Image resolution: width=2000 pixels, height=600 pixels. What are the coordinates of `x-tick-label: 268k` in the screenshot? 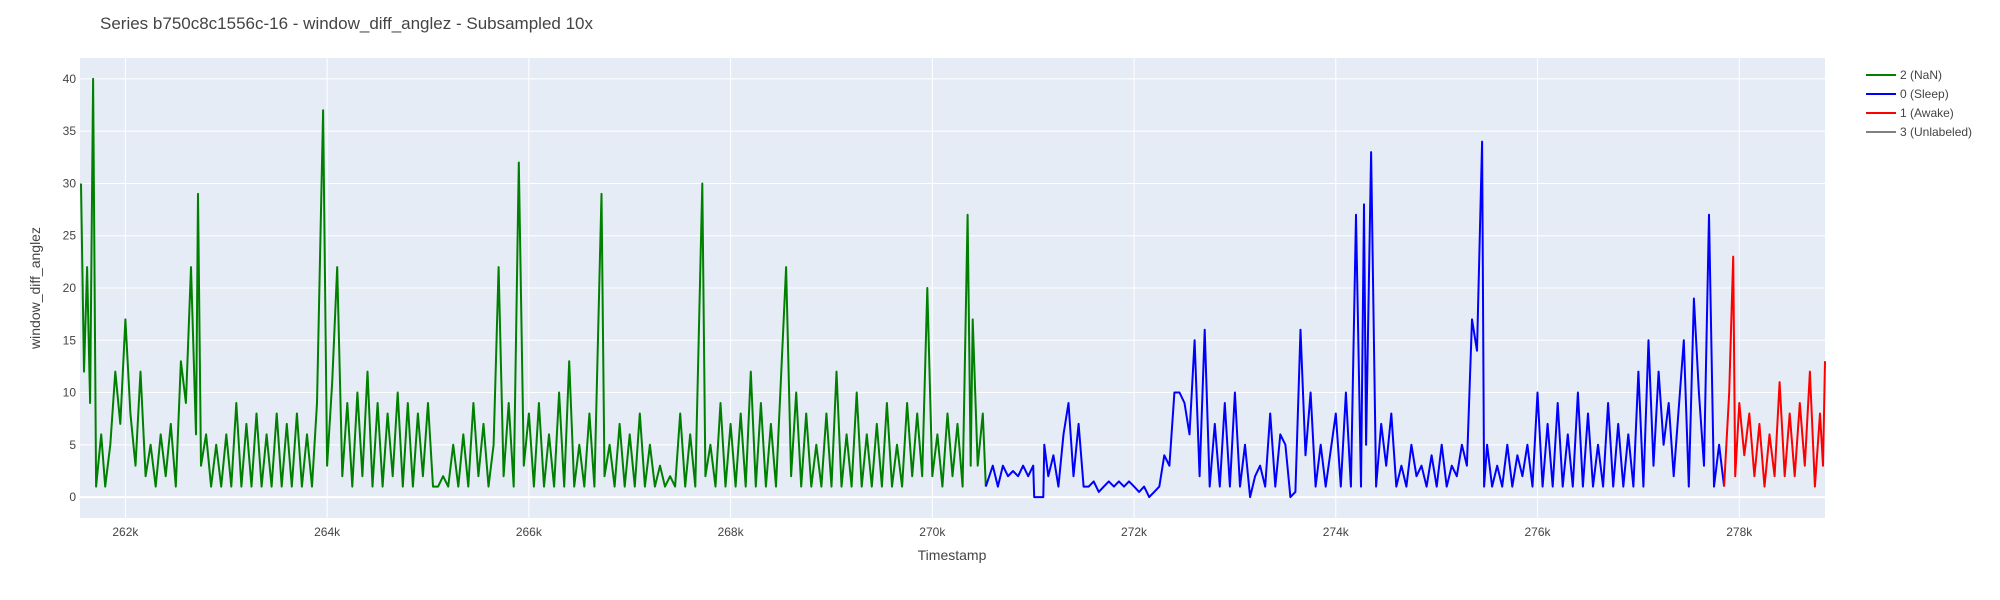 It's located at (731, 532).